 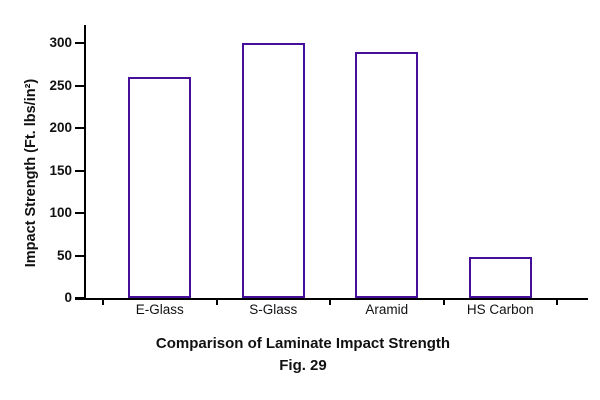 I want to click on x-category-label-s-glass: S-Glass, so click(x=273, y=309).